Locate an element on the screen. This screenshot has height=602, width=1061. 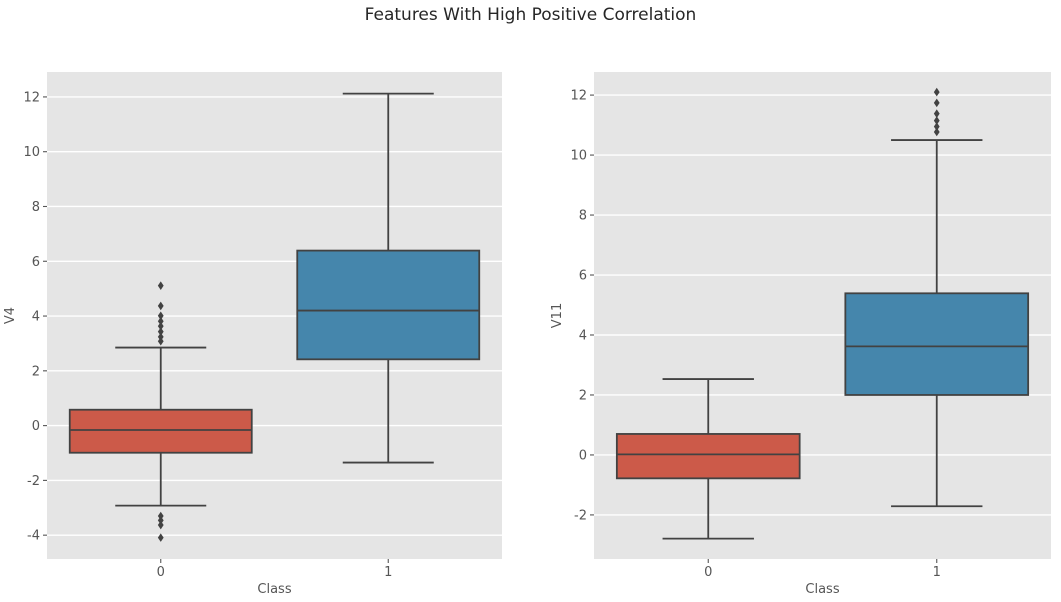
y-tick-label: -4 is located at coordinates (33, 536).